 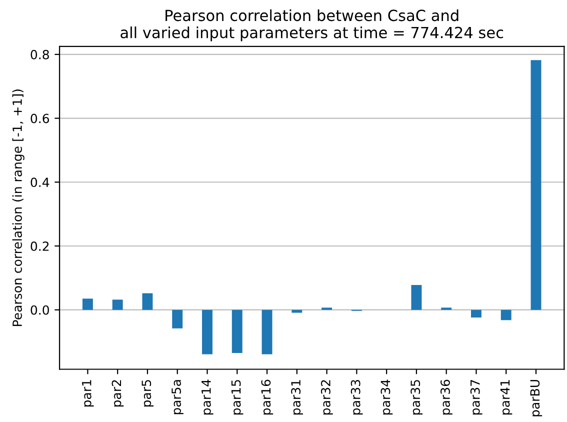 I want to click on x-tick-label: par34, so click(x=386, y=397).